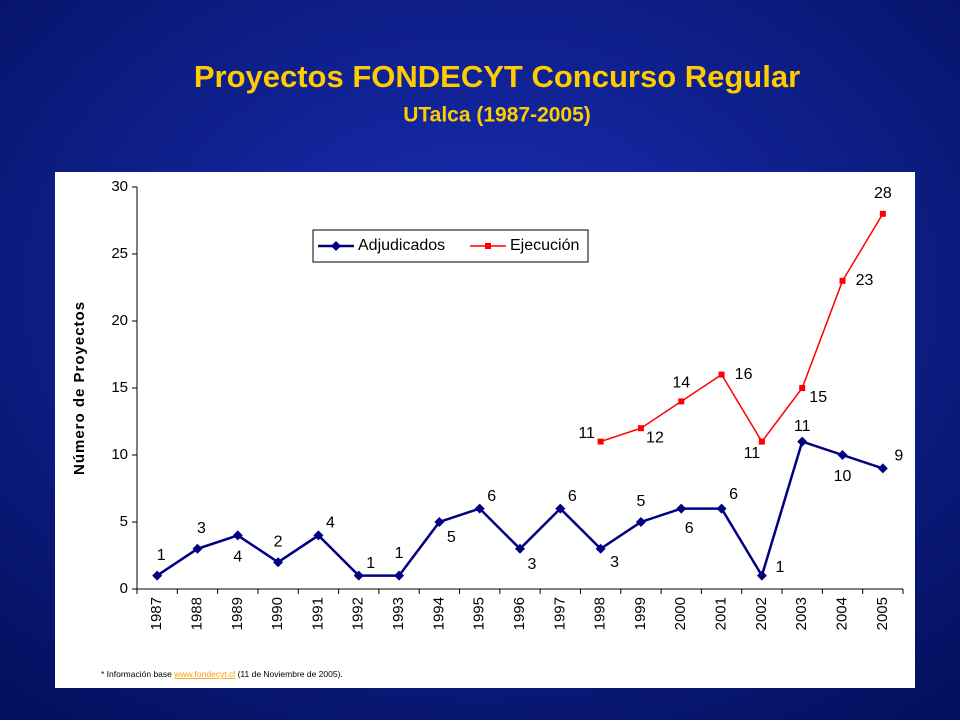 Image resolution: width=960 pixels, height=725 pixels. I want to click on x-tick-label: 1994, so click(438, 613).